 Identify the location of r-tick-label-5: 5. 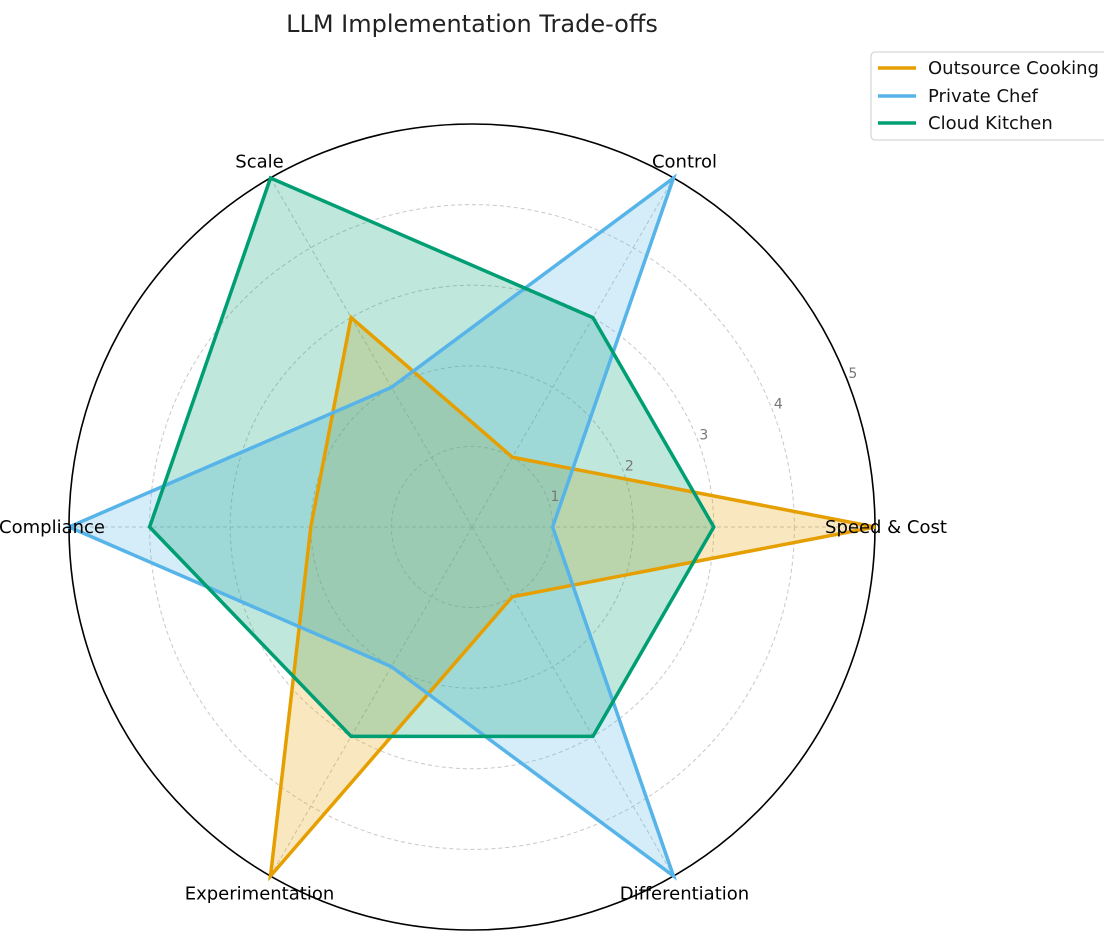
(852, 374).